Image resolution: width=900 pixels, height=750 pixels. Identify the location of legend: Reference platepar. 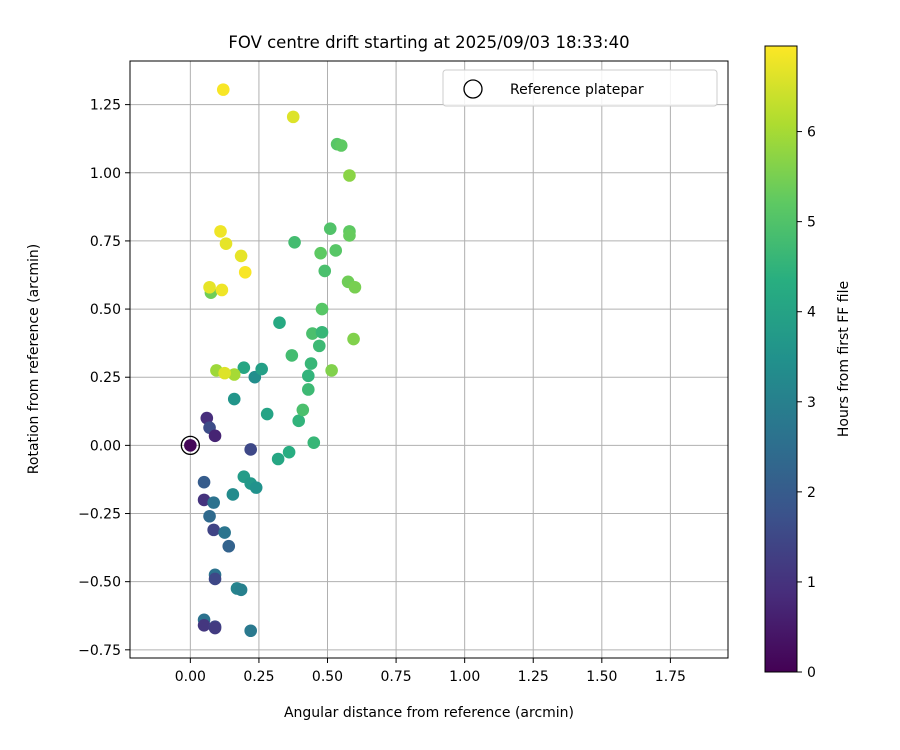
(580, 88).